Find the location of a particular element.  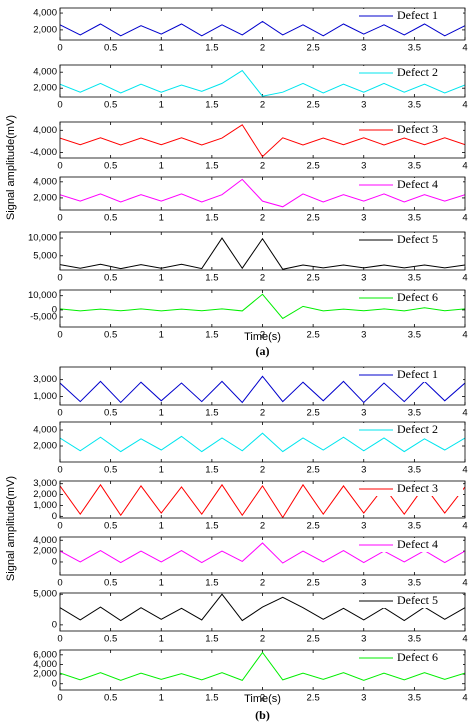

y-tick-label: 5,000 is located at coordinates (45, 255).